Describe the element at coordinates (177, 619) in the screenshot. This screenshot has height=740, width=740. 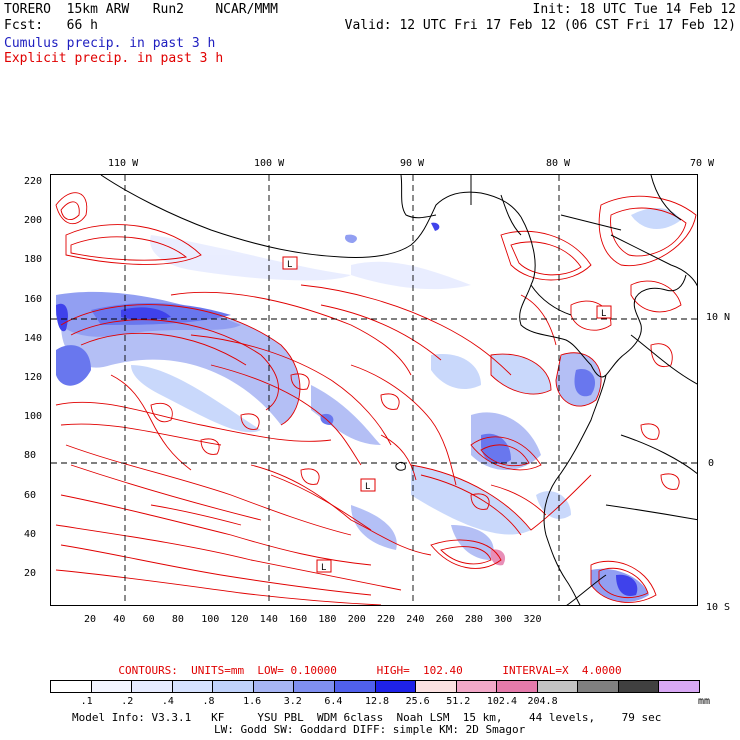
I see `grid-x-label: 80` at that location.